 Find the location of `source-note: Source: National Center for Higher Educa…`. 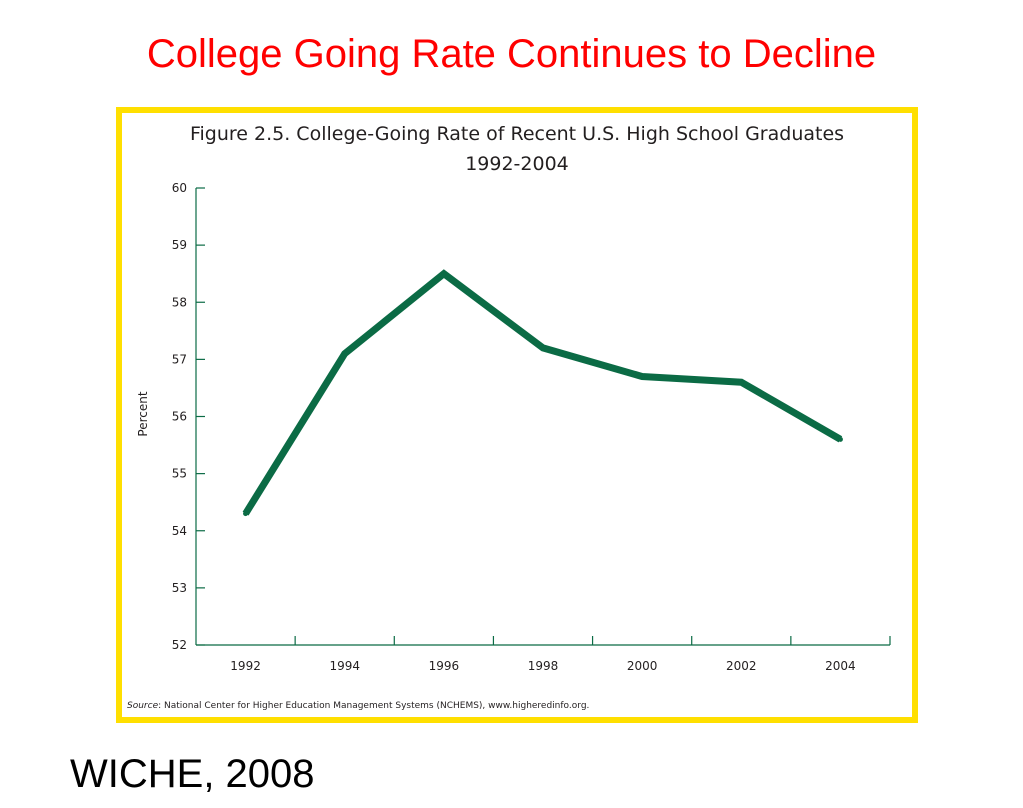

source-note: Source: National Center for Higher Educa… is located at coordinates (358, 706).